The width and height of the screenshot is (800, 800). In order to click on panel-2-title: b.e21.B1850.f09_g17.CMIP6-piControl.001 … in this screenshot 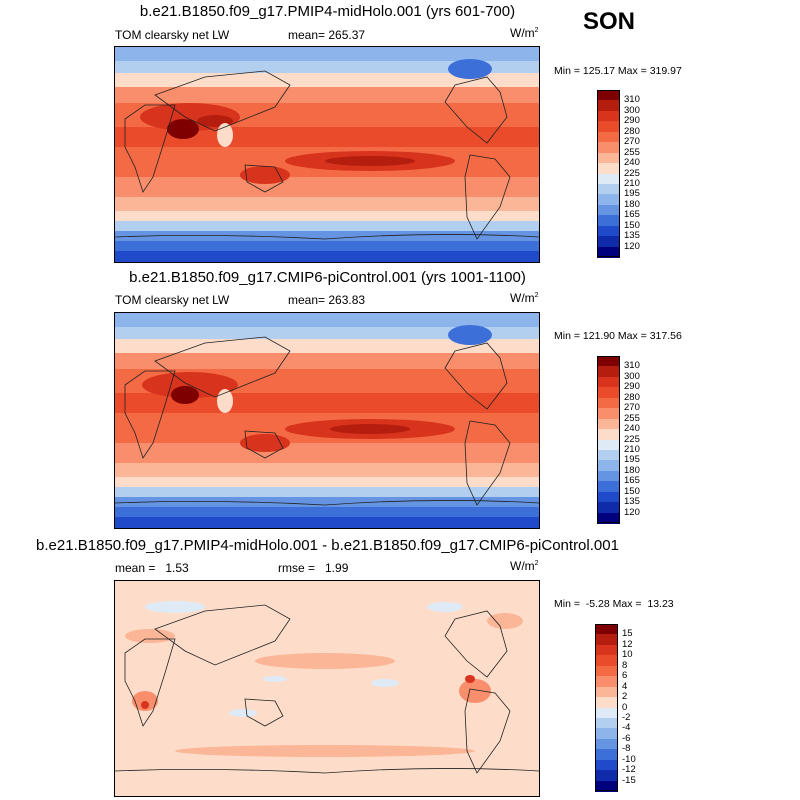, I will do `click(327, 277)`.